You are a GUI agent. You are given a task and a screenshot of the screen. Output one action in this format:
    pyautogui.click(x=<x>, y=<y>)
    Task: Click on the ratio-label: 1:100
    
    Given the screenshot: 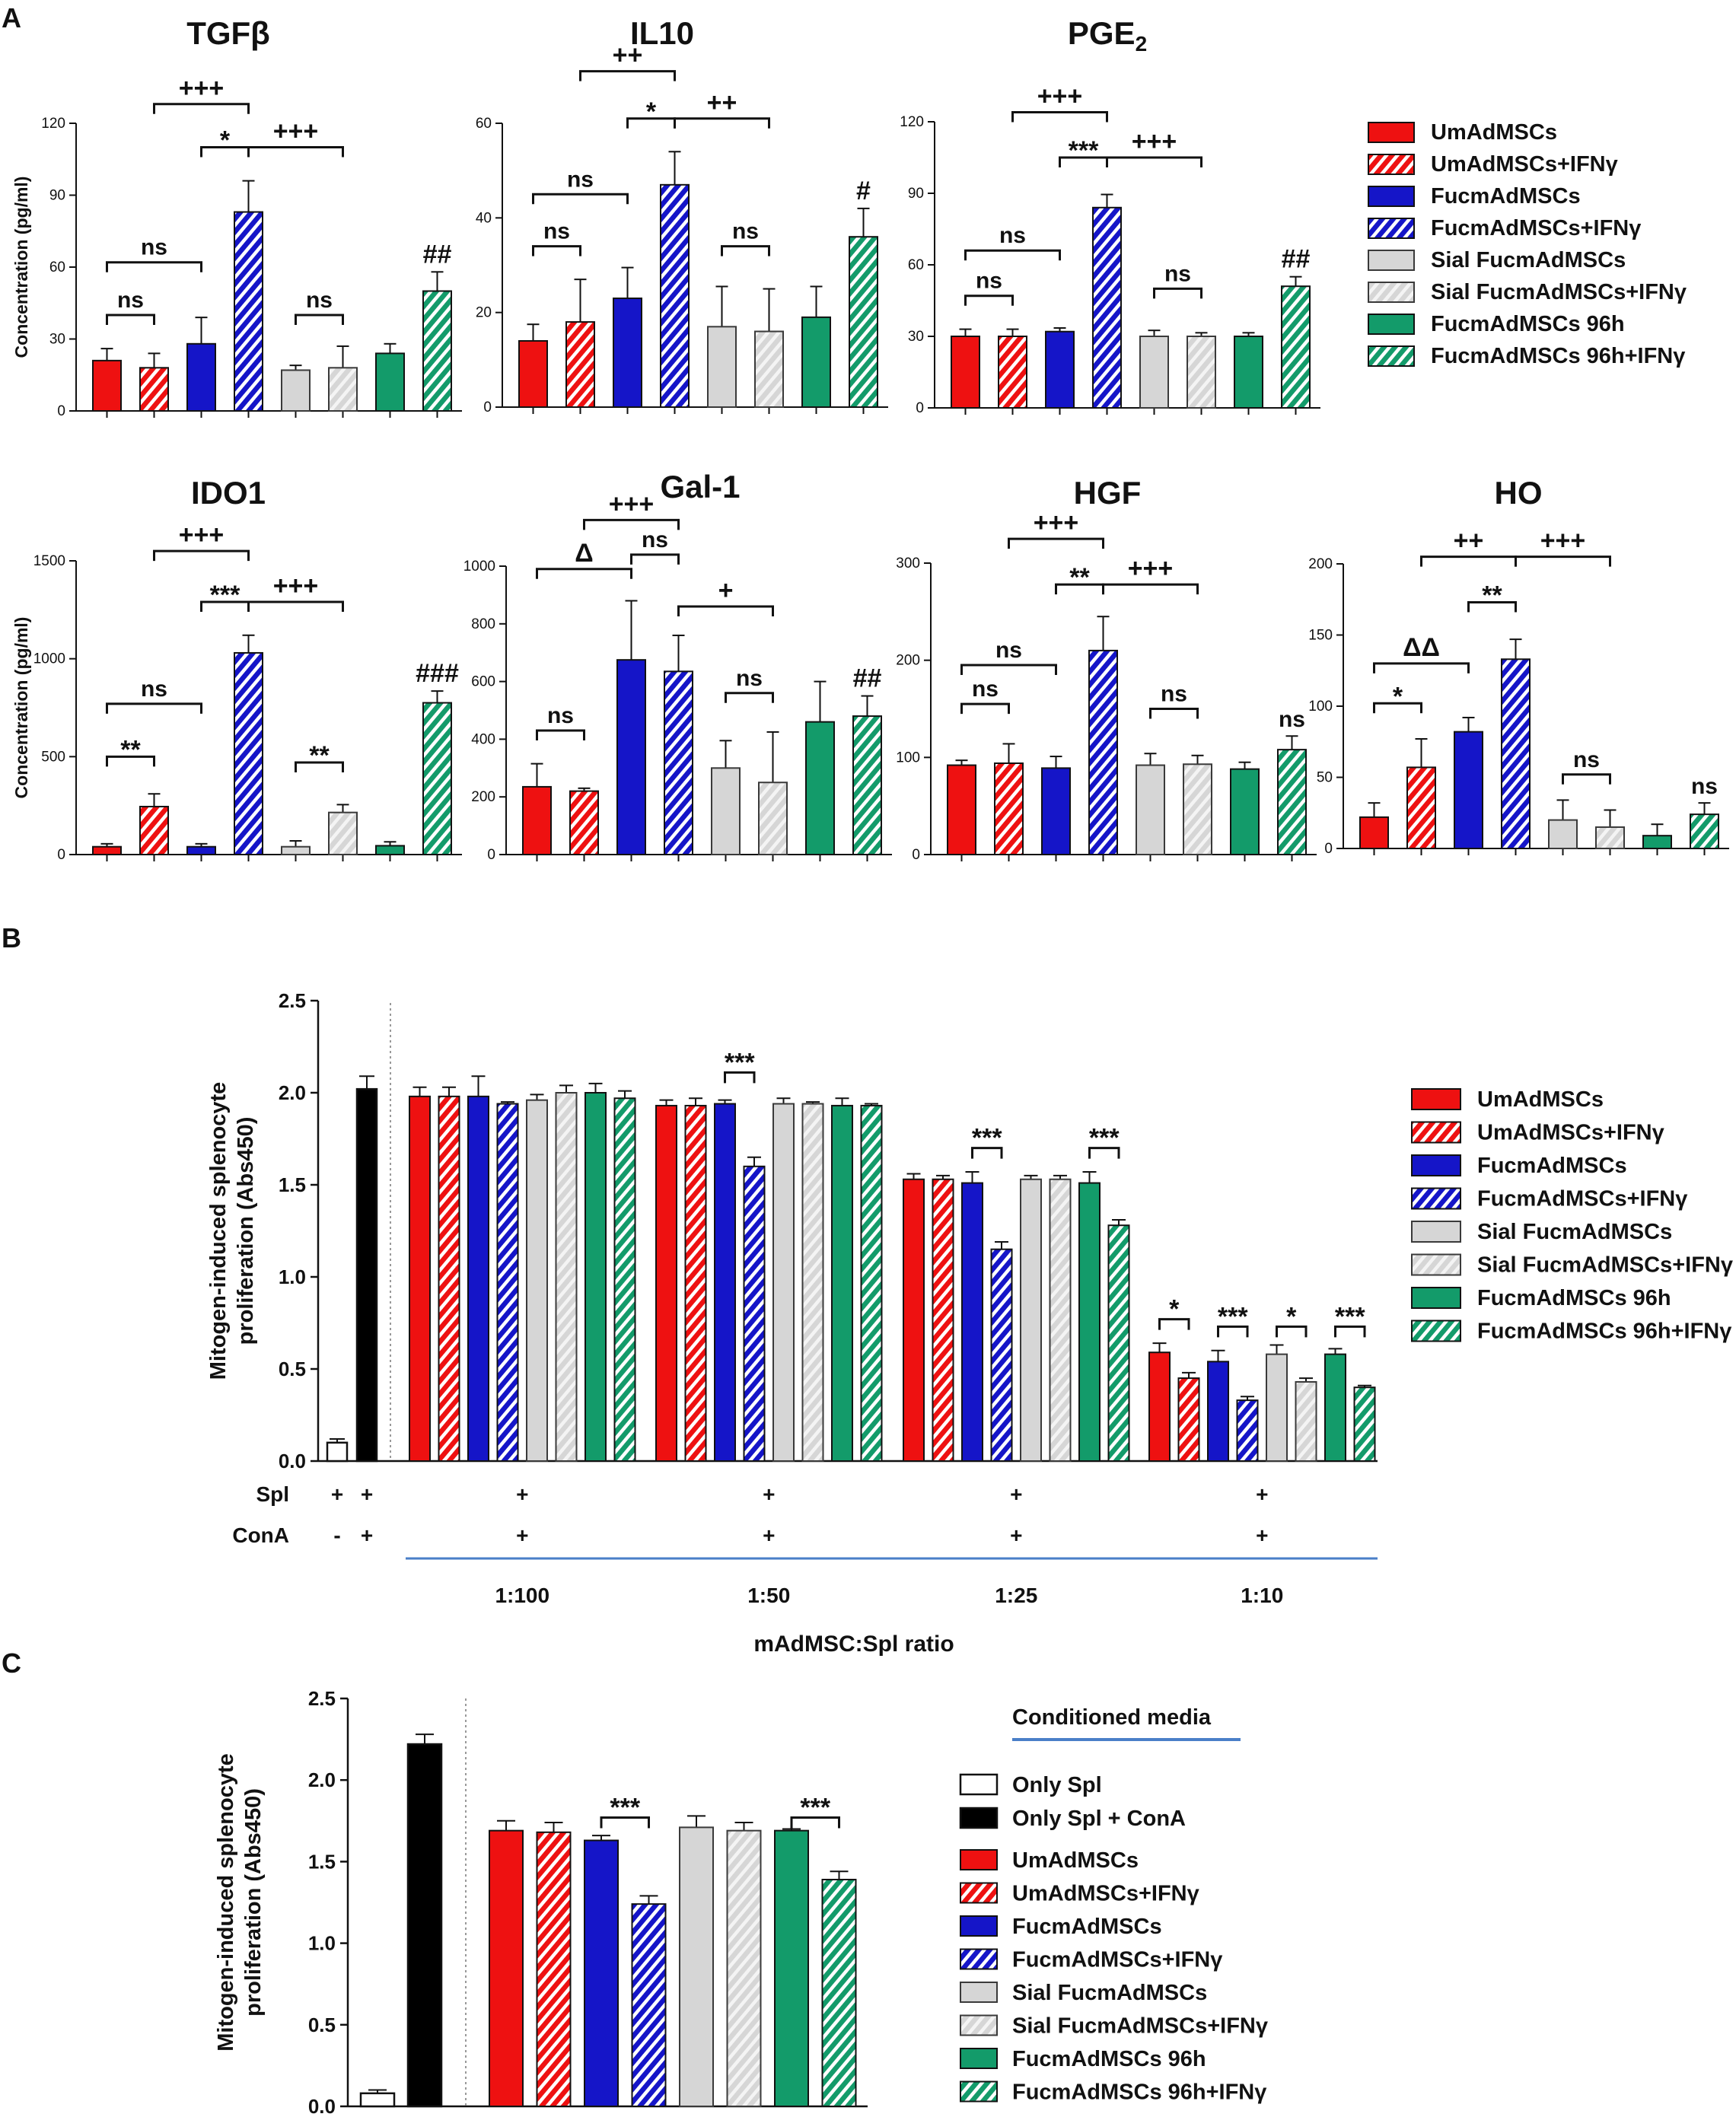 What is the action you would take?
    pyautogui.click(x=522, y=1595)
    